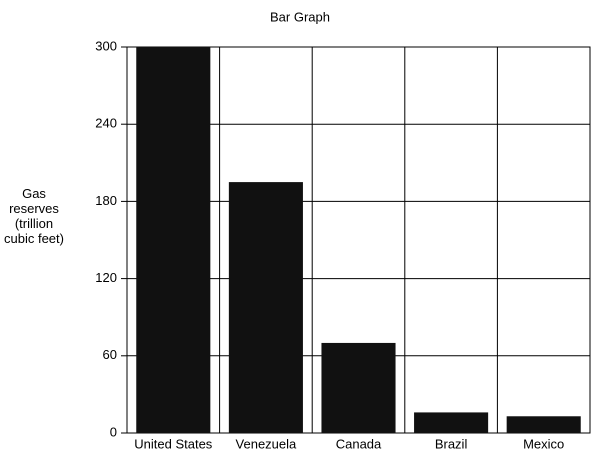 This screenshot has width=600, height=463. I want to click on x-tick-label: United States, so click(173, 443).